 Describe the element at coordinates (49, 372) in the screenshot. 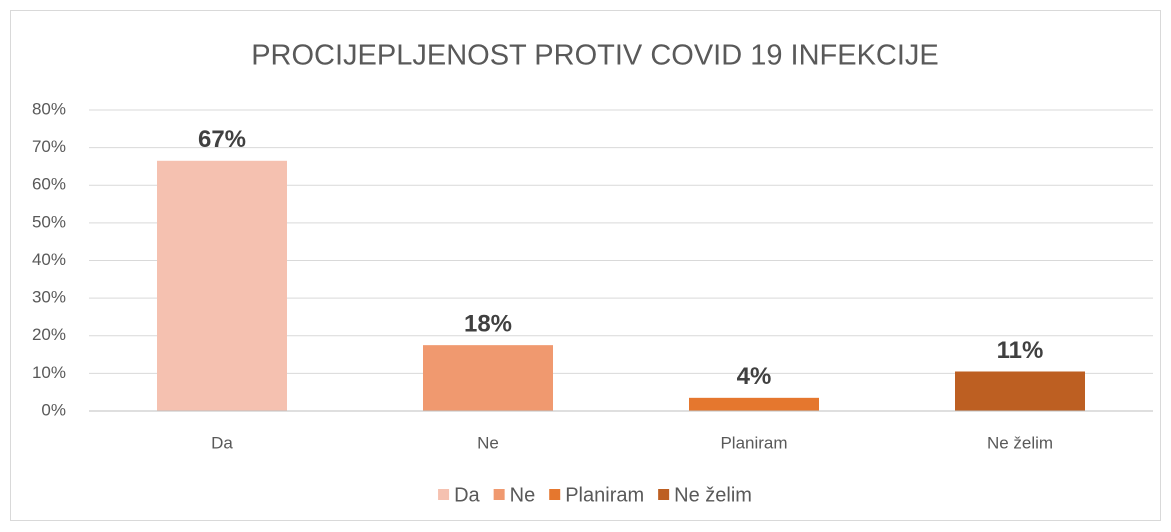

I see `y-tick-label: 10%` at that location.